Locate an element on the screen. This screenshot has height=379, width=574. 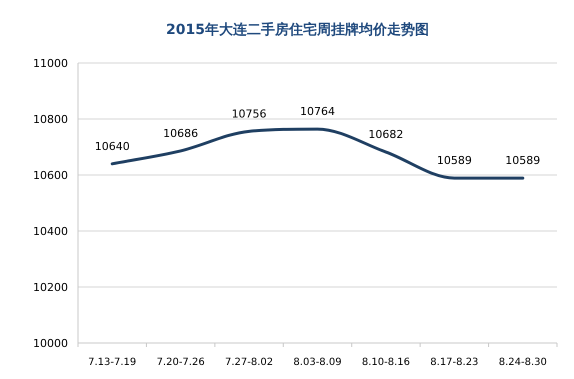
x-tick-label: 7.13-7.19 is located at coordinates (112, 362).